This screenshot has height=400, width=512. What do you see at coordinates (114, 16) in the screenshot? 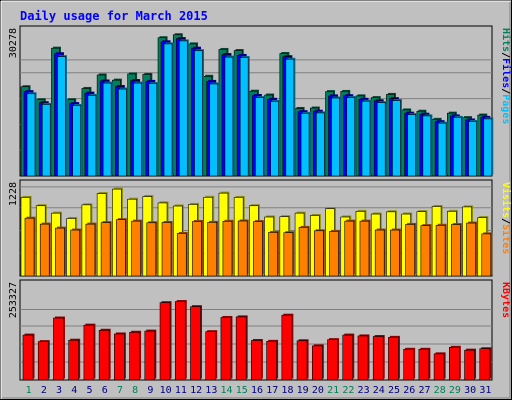
I see `chart-title: Daily usage for March 2015` at bounding box center [114, 16].